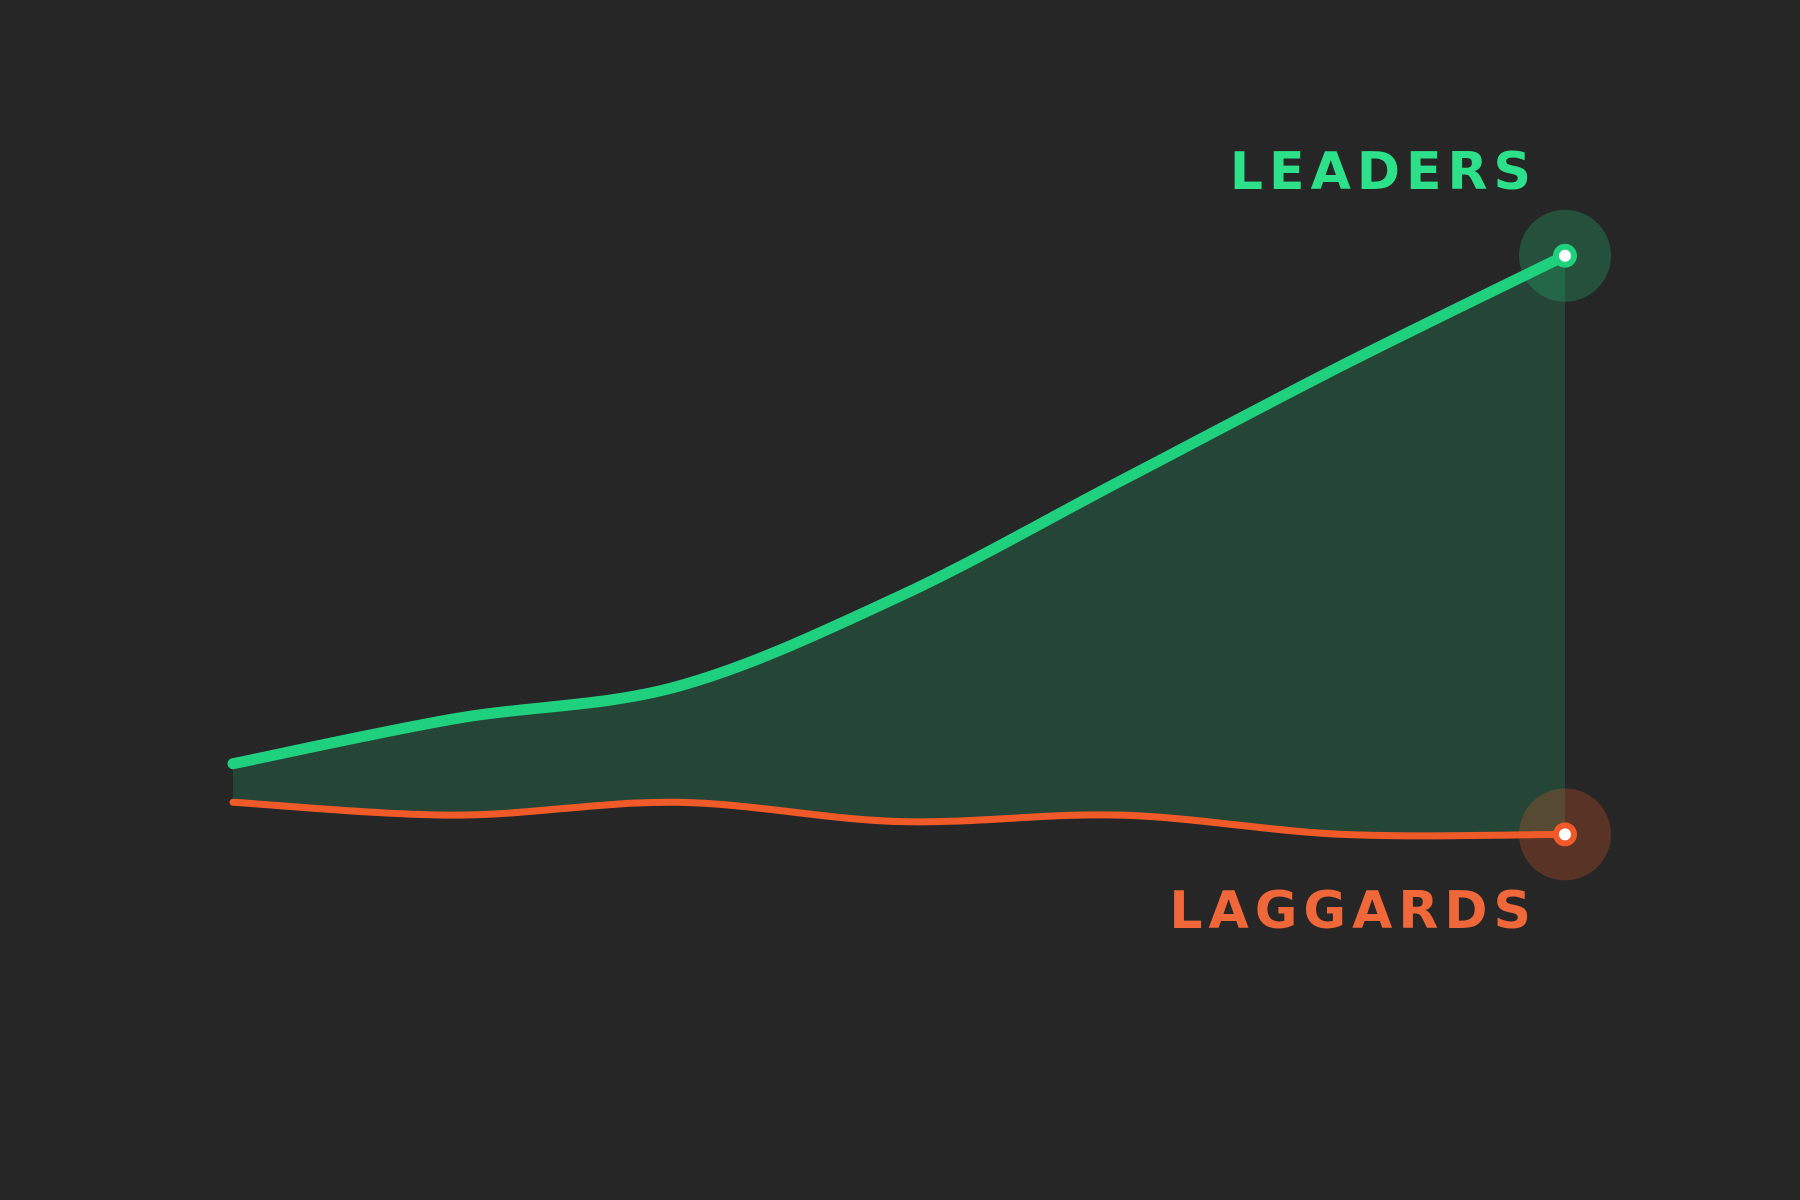 The width and height of the screenshot is (1800, 1200). I want to click on series-label: LAGGARDS, so click(1353, 911).